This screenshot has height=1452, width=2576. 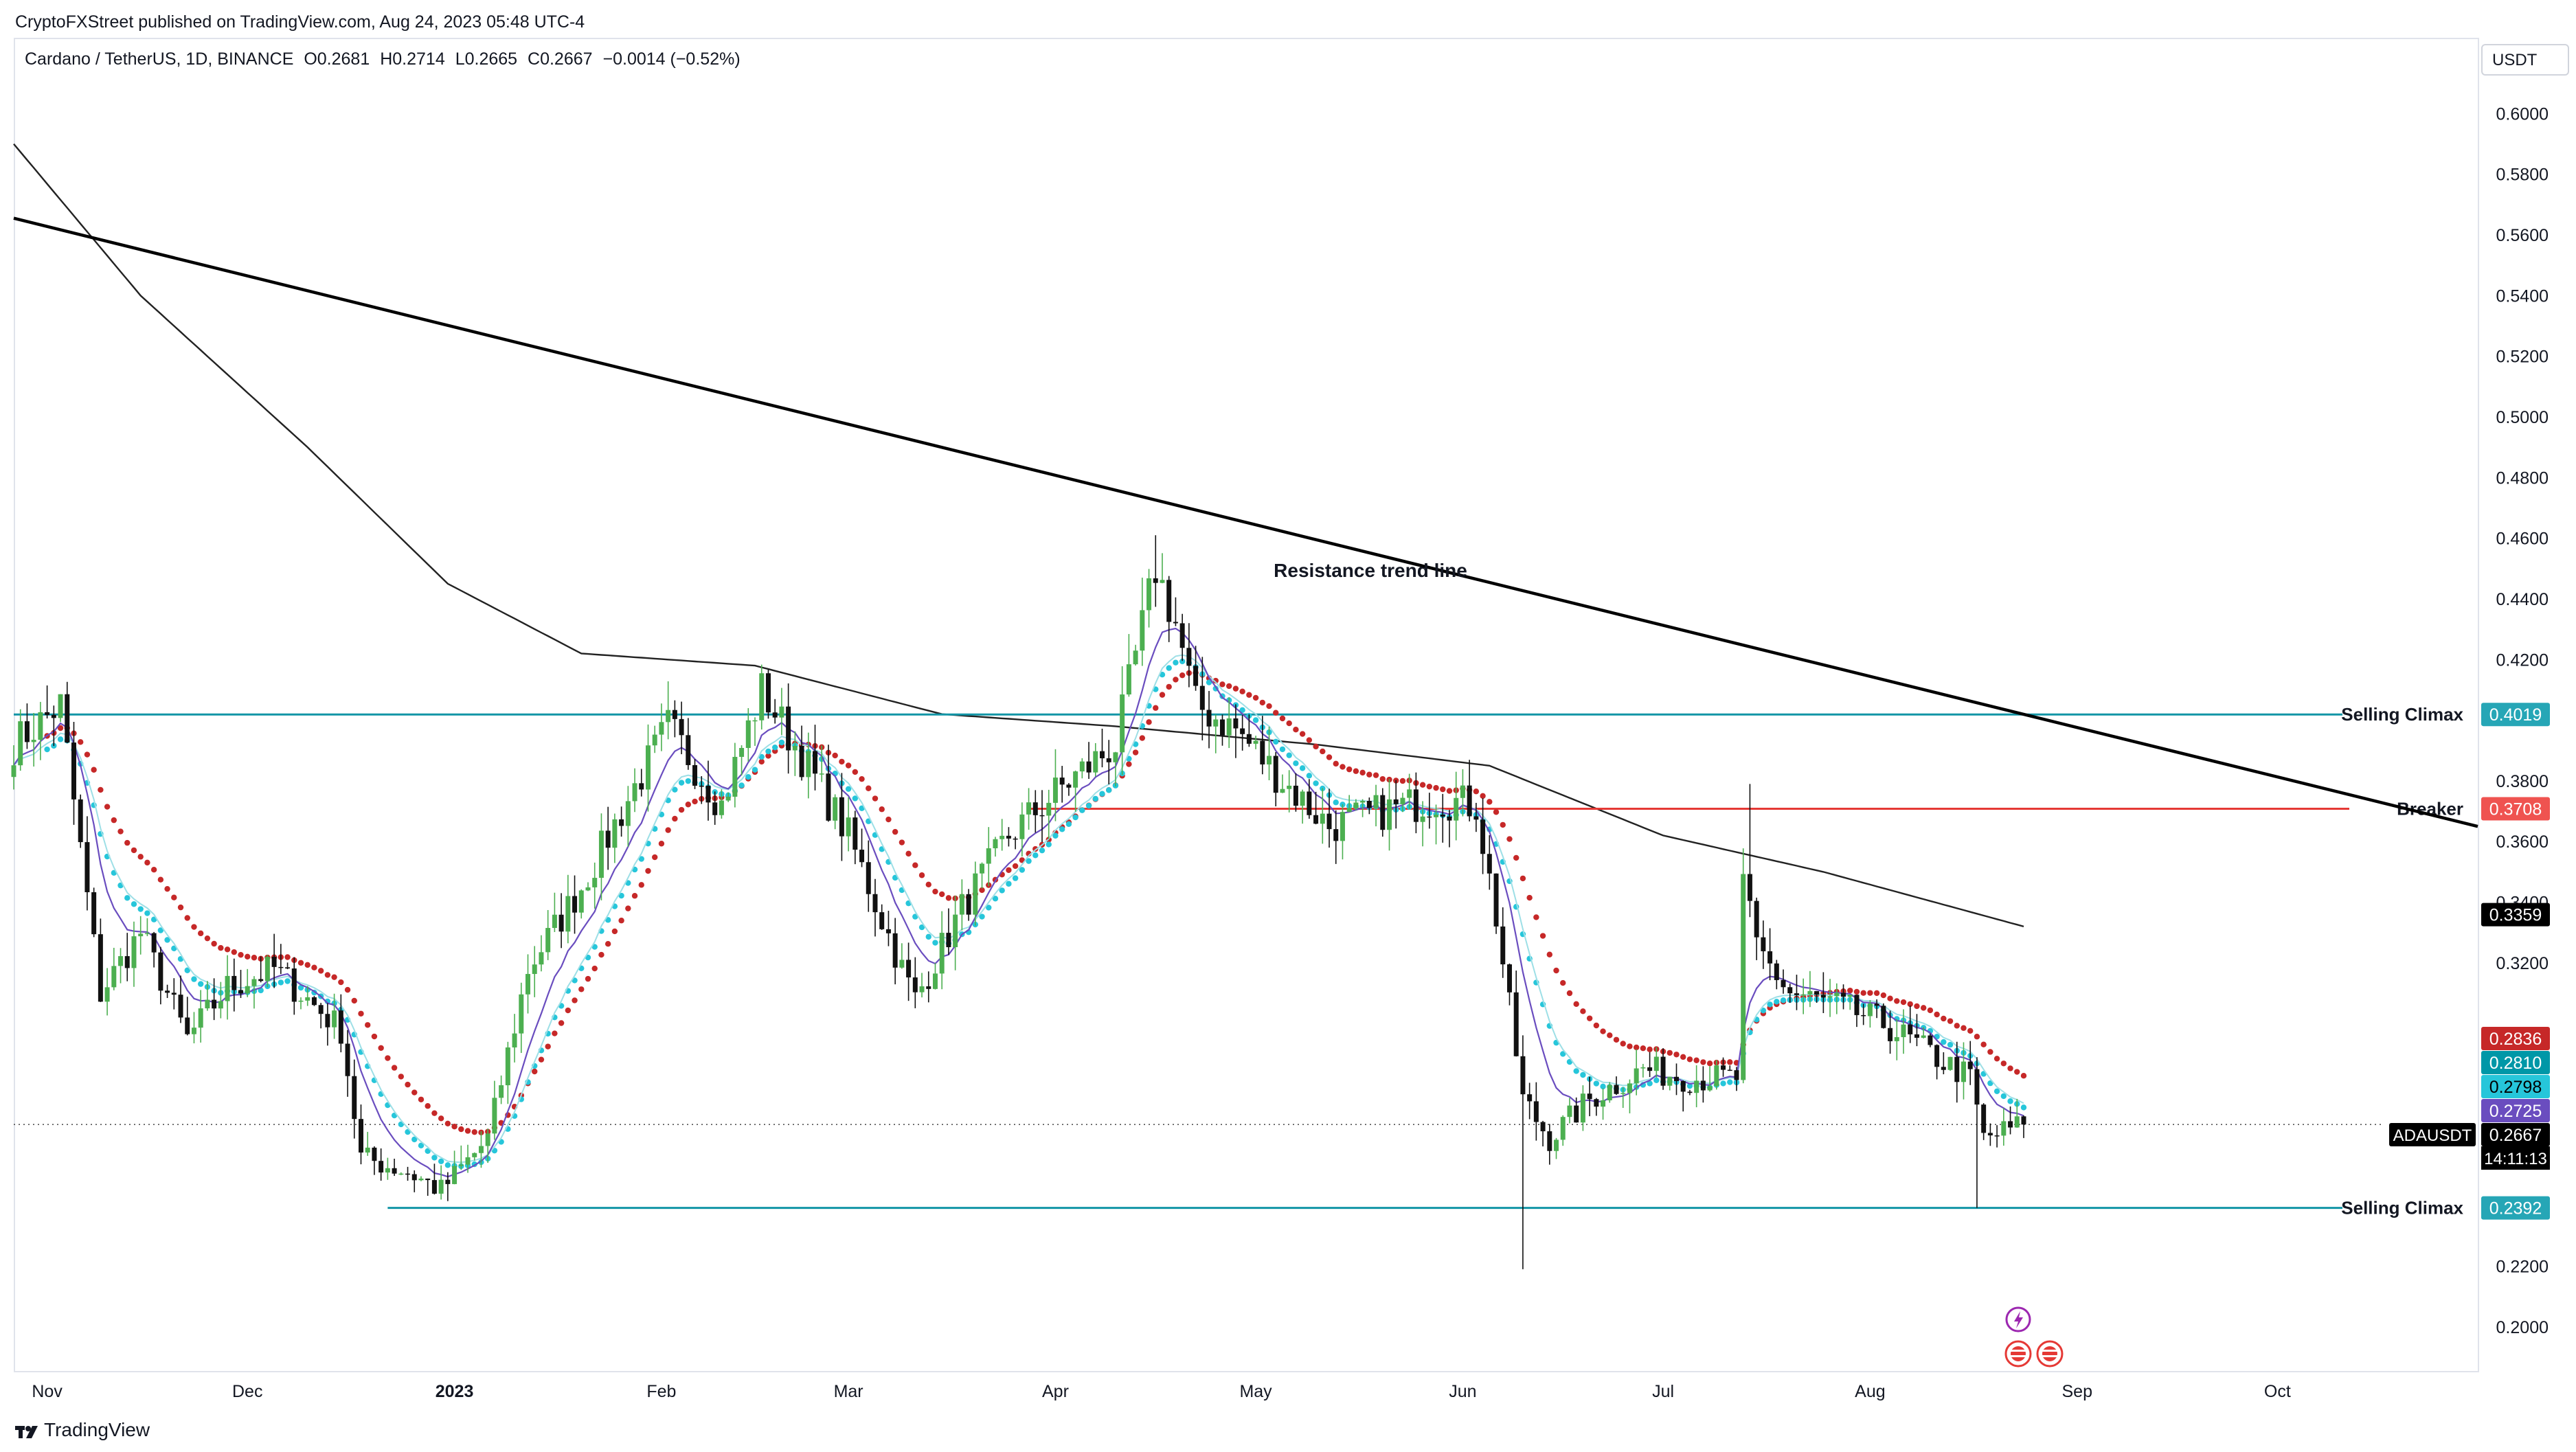 What do you see at coordinates (2522, 114) in the screenshot?
I see `price-tick-label: 0.6000` at bounding box center [2522, 114].